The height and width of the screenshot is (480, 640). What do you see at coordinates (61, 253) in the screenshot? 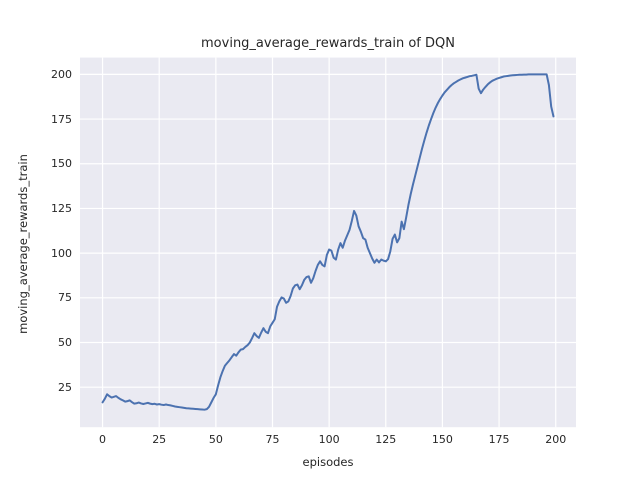
I see `y-tick-label-100: 100` at bounding box center [61, 253].